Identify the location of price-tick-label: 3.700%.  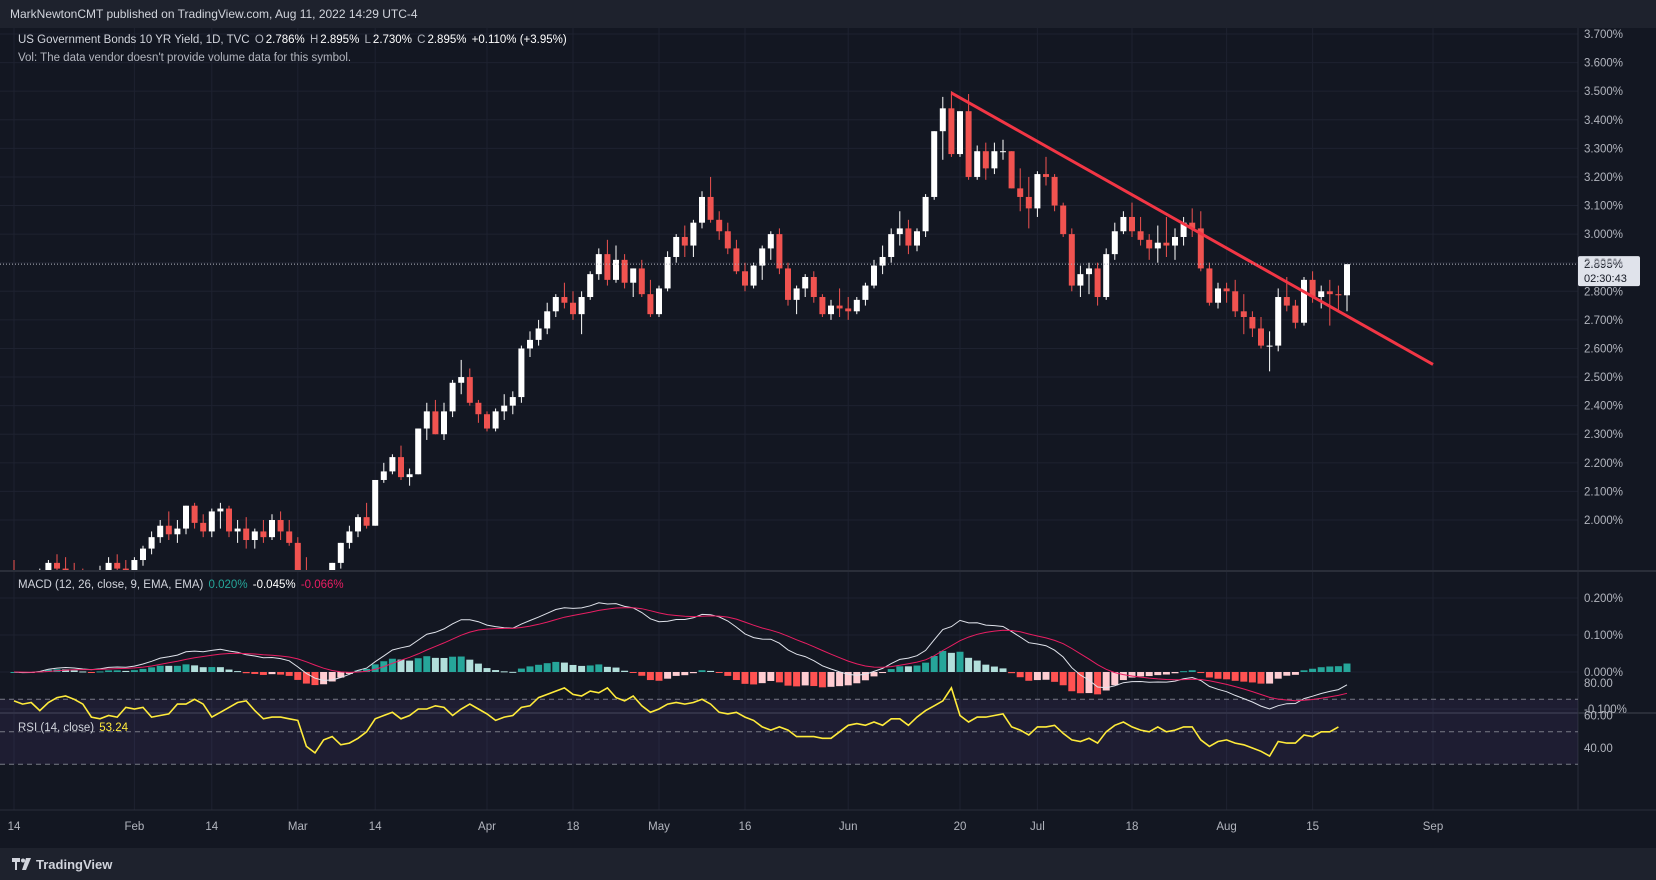
(1603, 35).